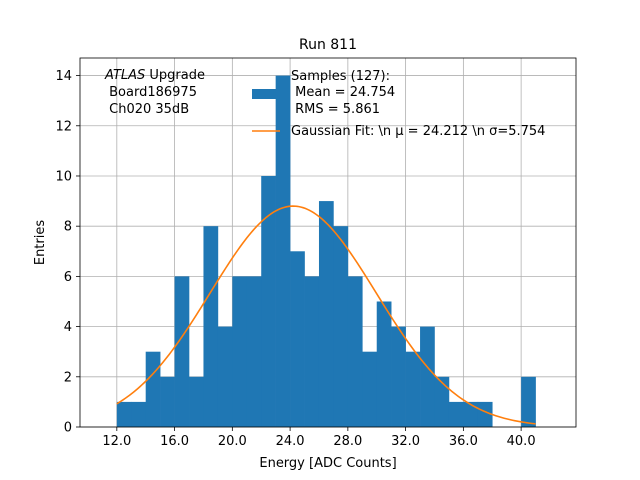  I want to click on y-tick-label: 0, so click(68, 428).